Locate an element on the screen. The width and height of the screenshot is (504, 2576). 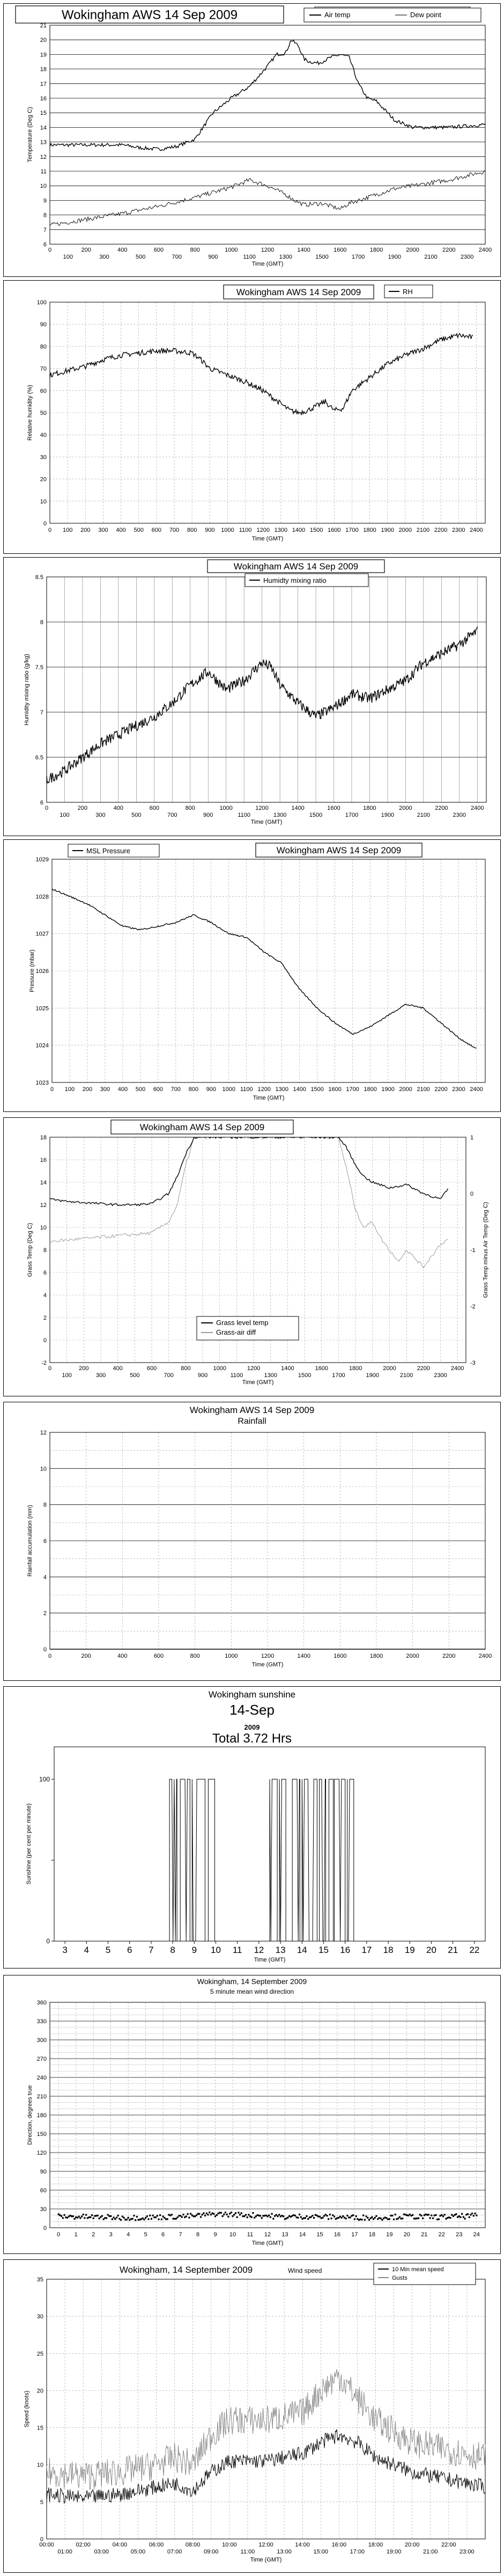
x-tick-label: 2300 is located at coordinates (440, 1375).